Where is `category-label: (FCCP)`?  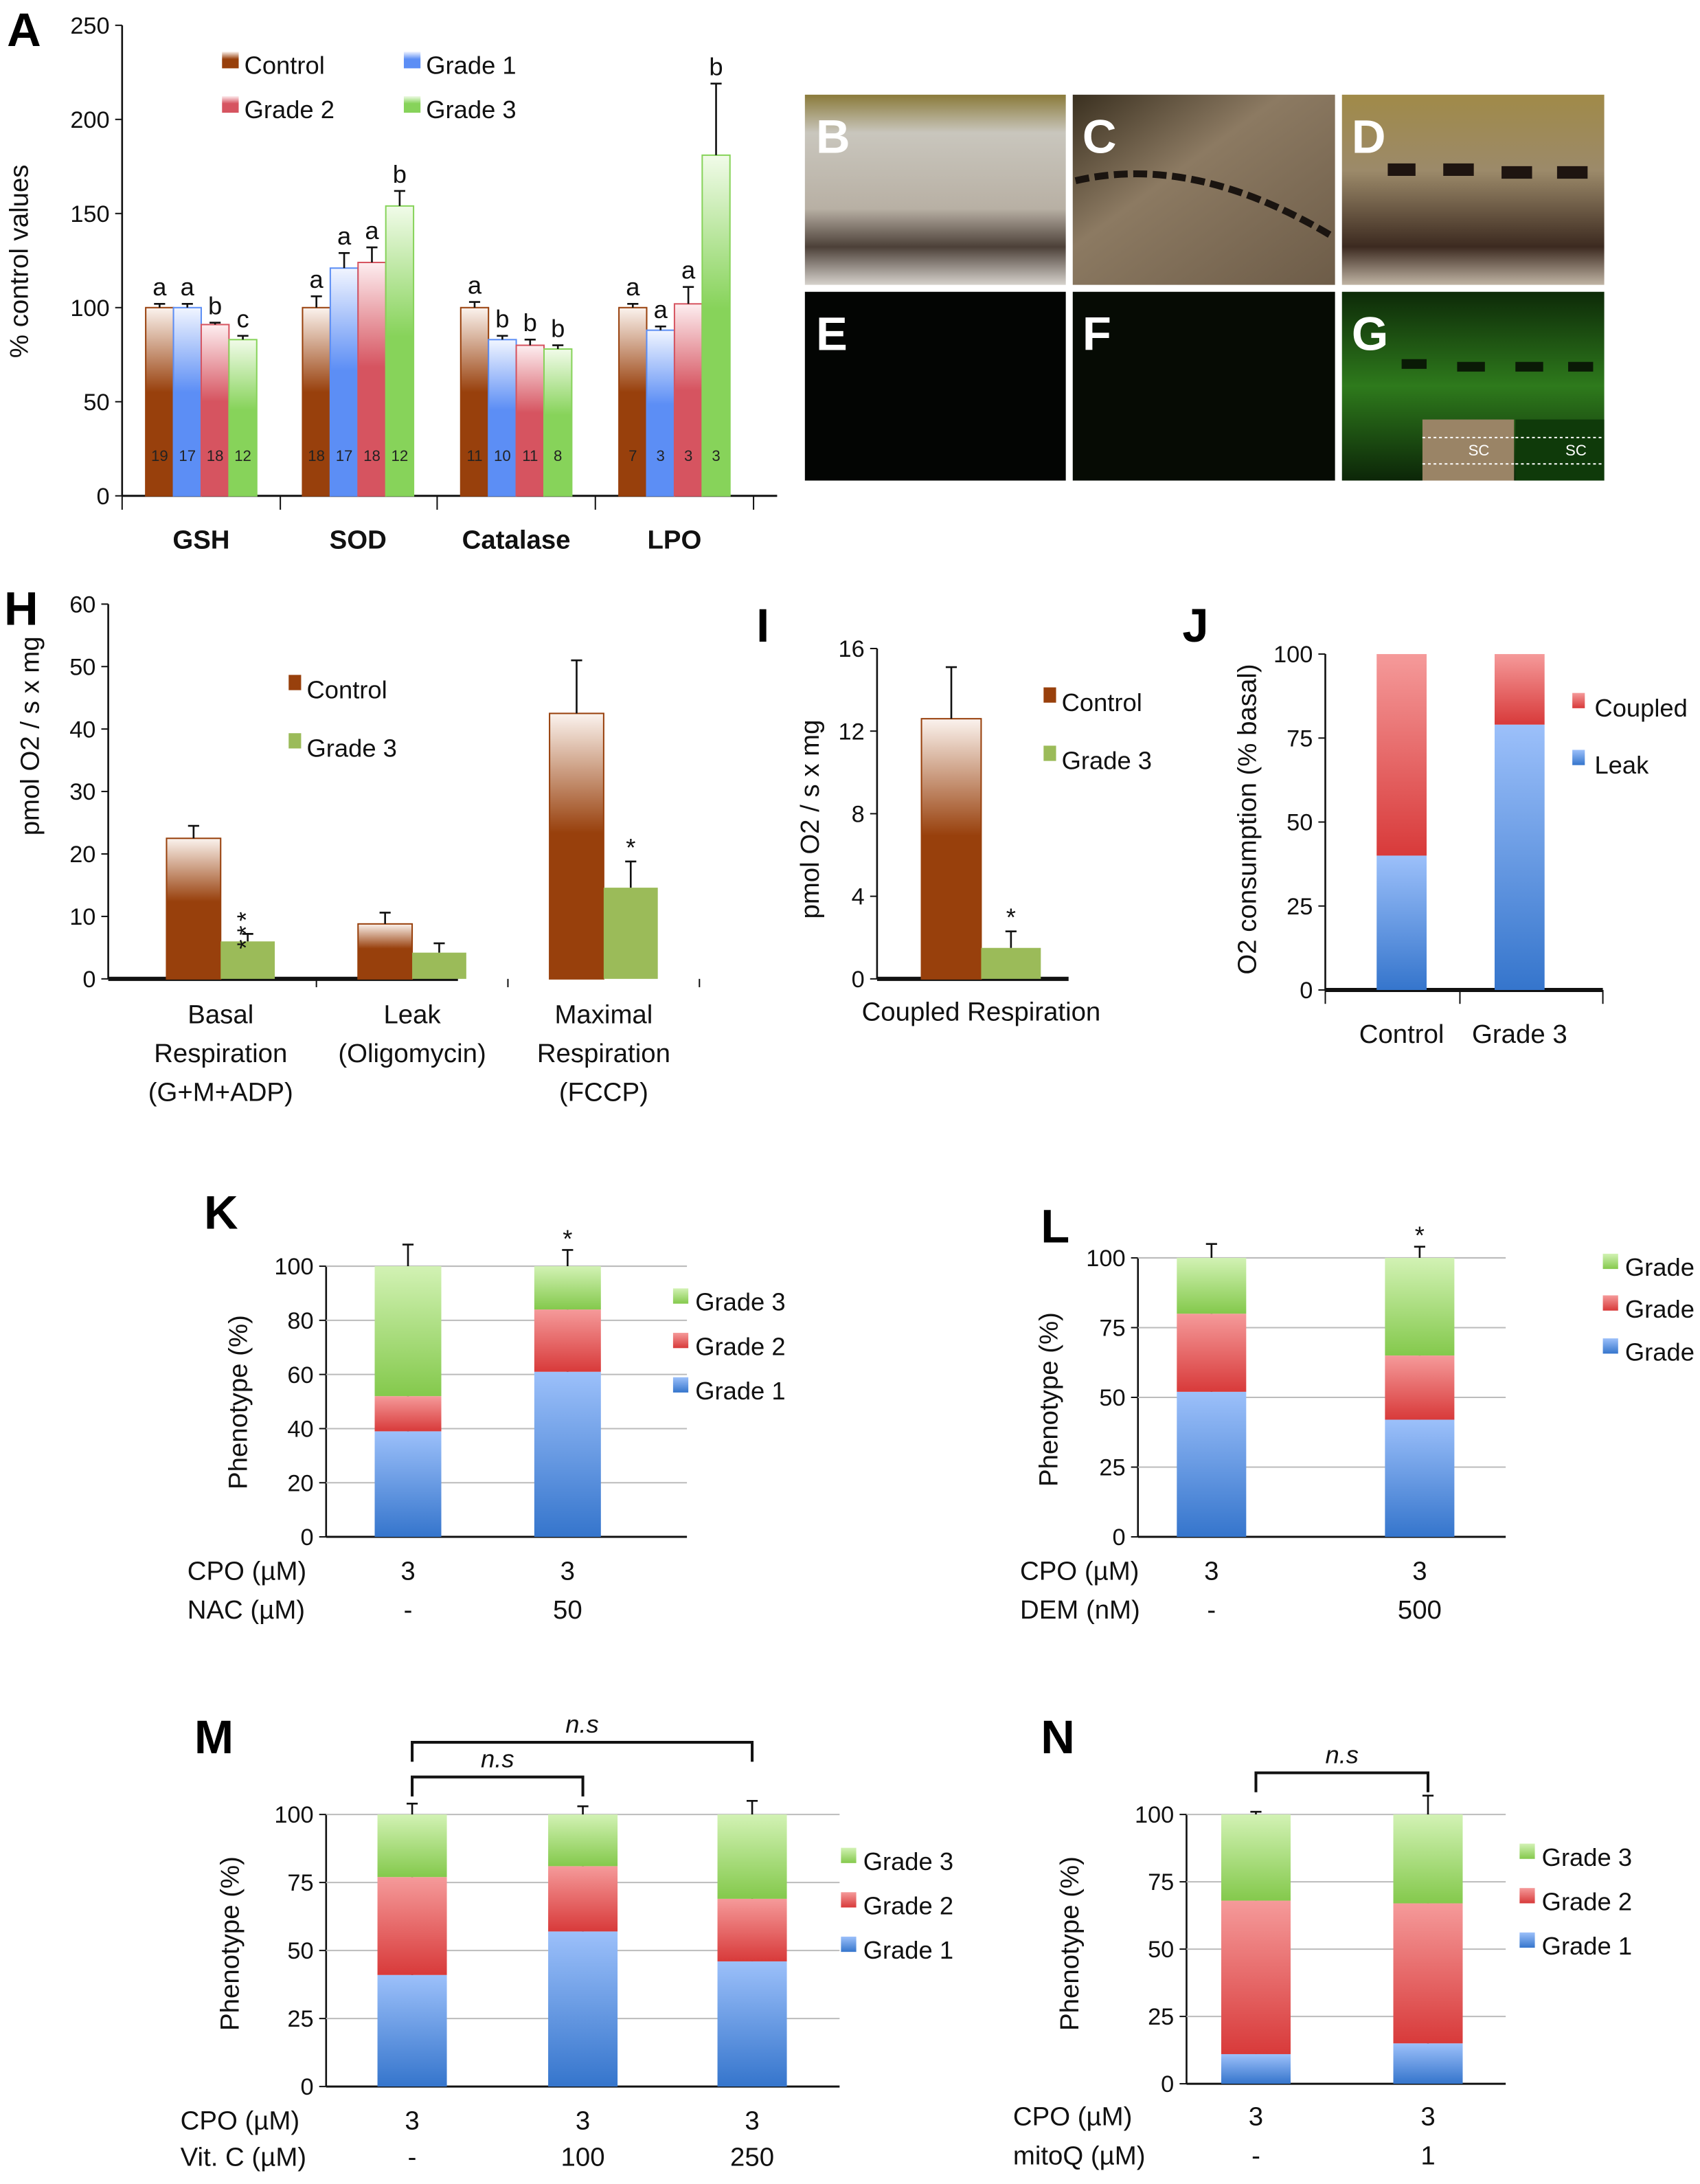
category-label: (FCCP) is located at coordinates (603, 1092).